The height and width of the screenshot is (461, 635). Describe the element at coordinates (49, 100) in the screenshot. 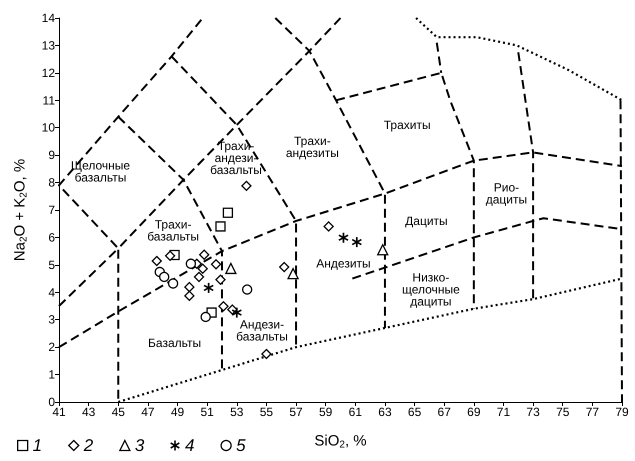

I see `y-tick-label: 11` at that location.